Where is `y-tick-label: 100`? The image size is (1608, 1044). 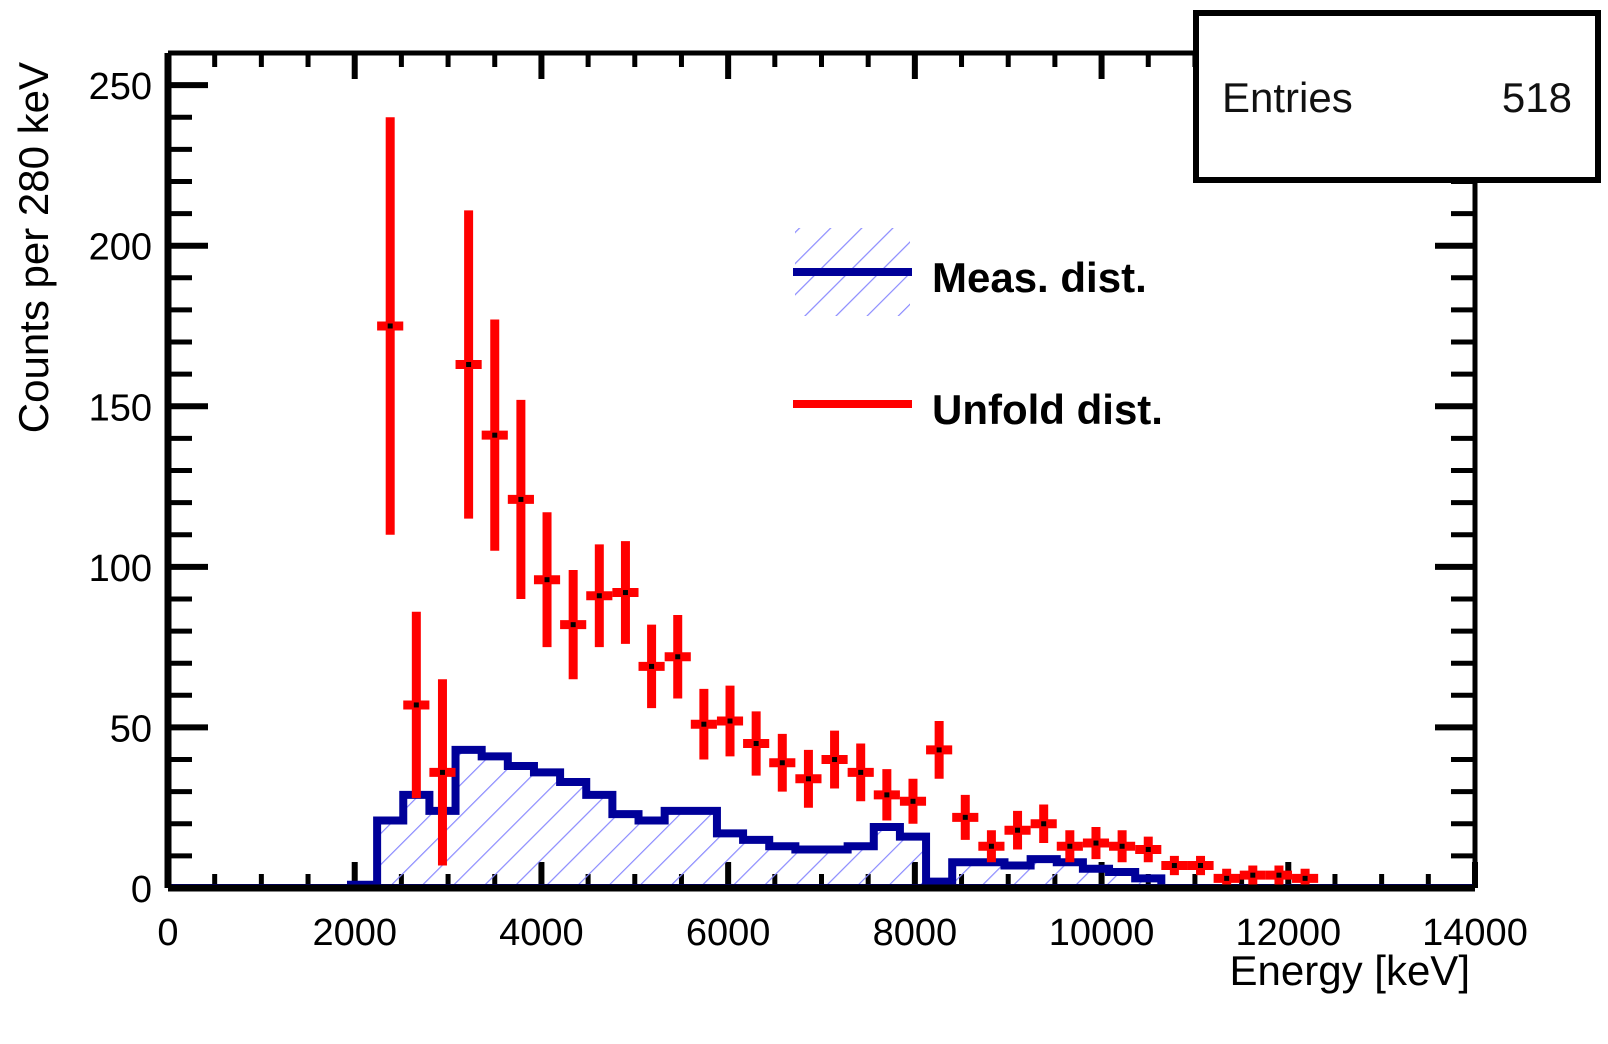
y-tick-label: 100 is located at coordinates (120, 569).